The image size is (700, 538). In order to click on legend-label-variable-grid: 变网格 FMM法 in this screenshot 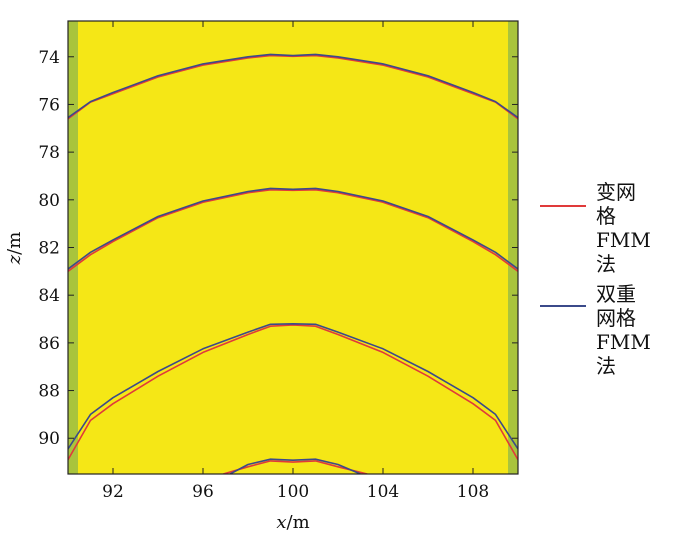, I will do `click(623, 228)`.